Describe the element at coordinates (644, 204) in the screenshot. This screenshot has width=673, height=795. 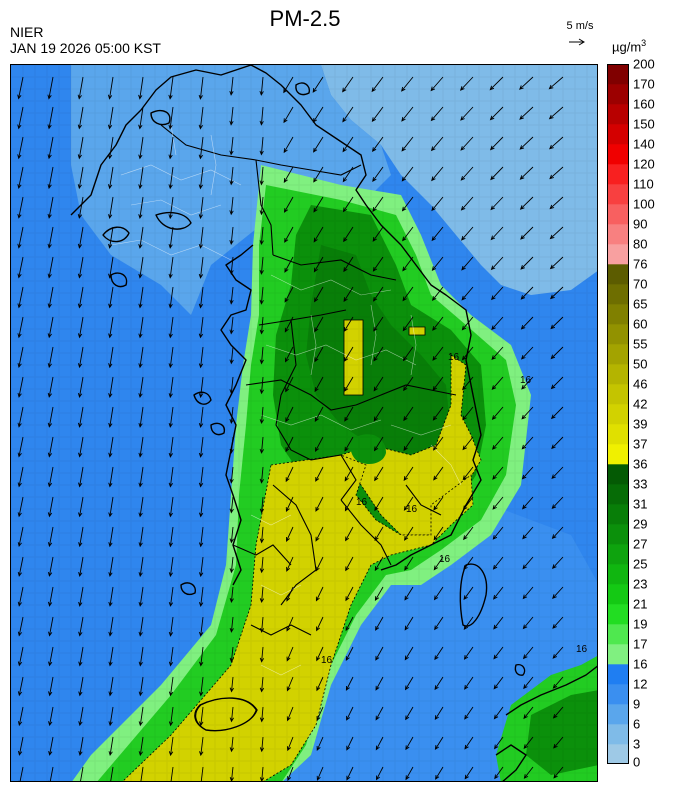
I see `scale-tick-label: 100` at that location.